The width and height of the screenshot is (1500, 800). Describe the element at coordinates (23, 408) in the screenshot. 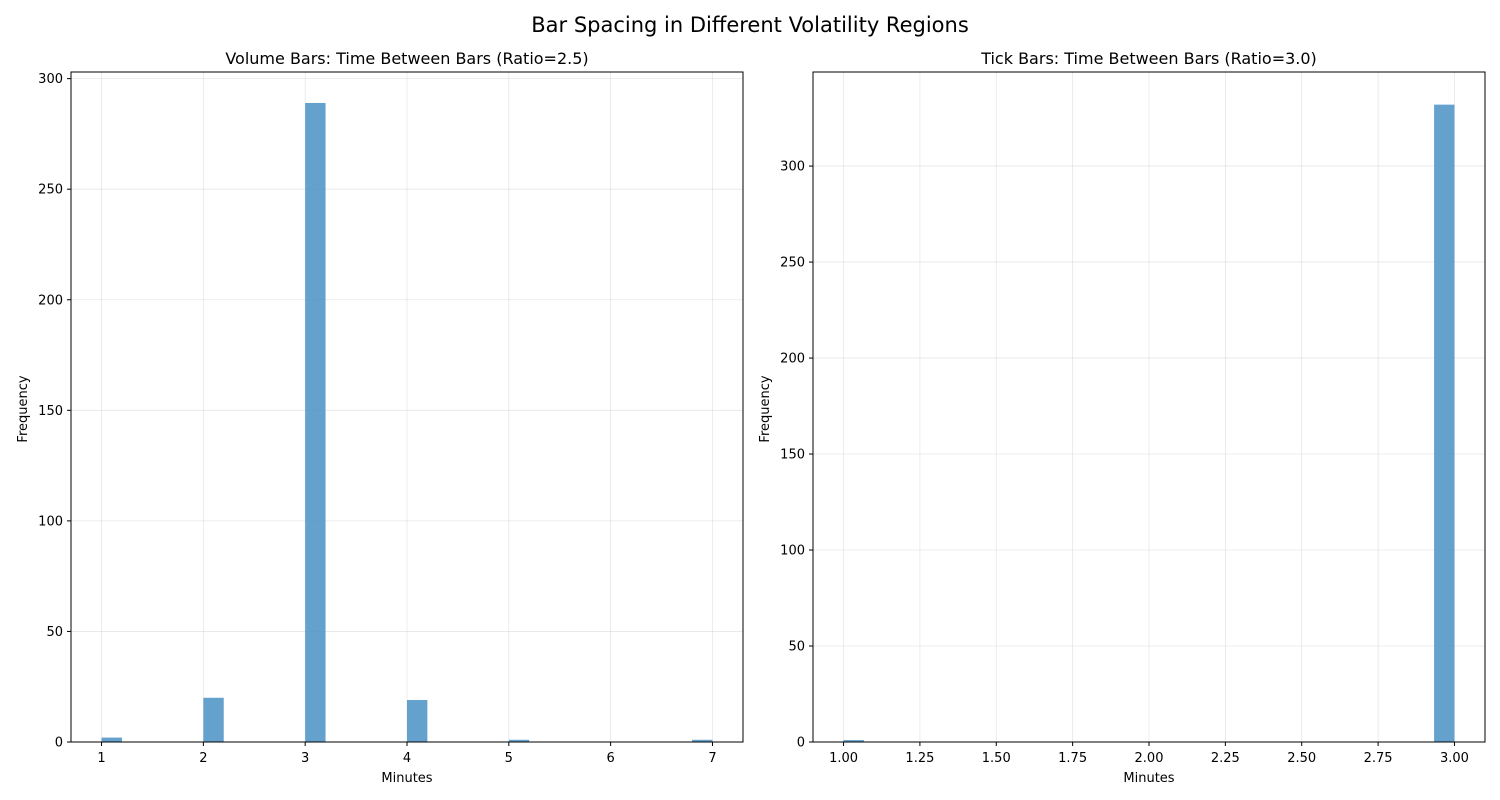

I see `left-y-axis-label: Frequency` at that location.